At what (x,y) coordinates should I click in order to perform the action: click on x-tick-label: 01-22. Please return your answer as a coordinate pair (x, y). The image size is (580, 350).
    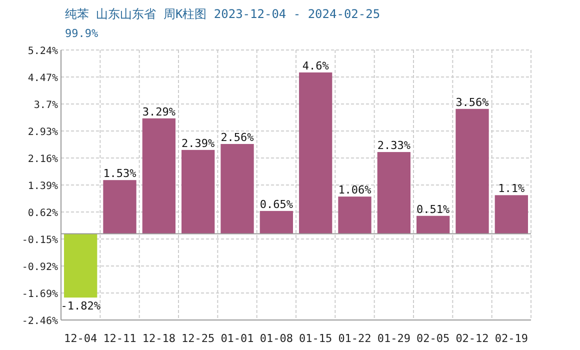
    Looking at the image, I should click on (355, 338).